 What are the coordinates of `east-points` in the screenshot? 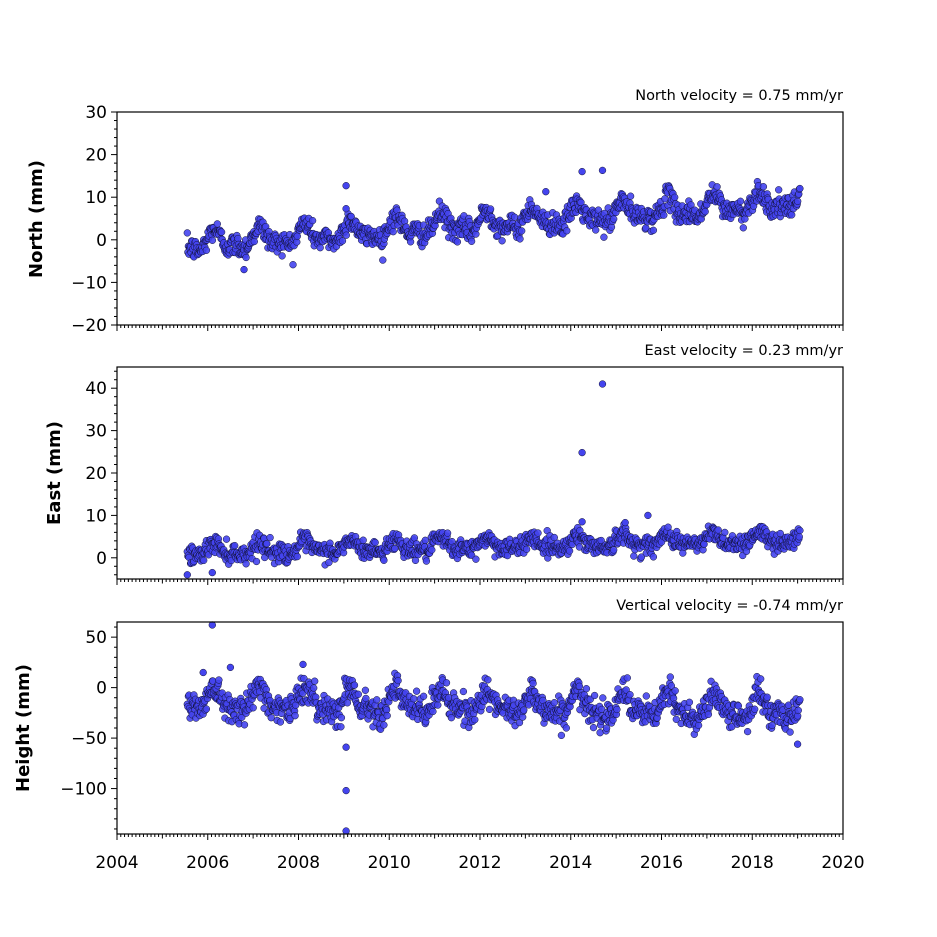 It's located at (493, 479).